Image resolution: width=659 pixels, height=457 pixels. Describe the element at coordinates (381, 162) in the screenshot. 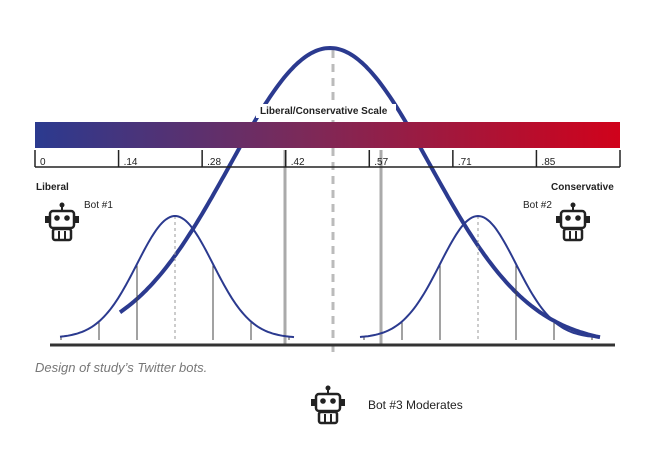

I see `tick-label: .57` at that location.